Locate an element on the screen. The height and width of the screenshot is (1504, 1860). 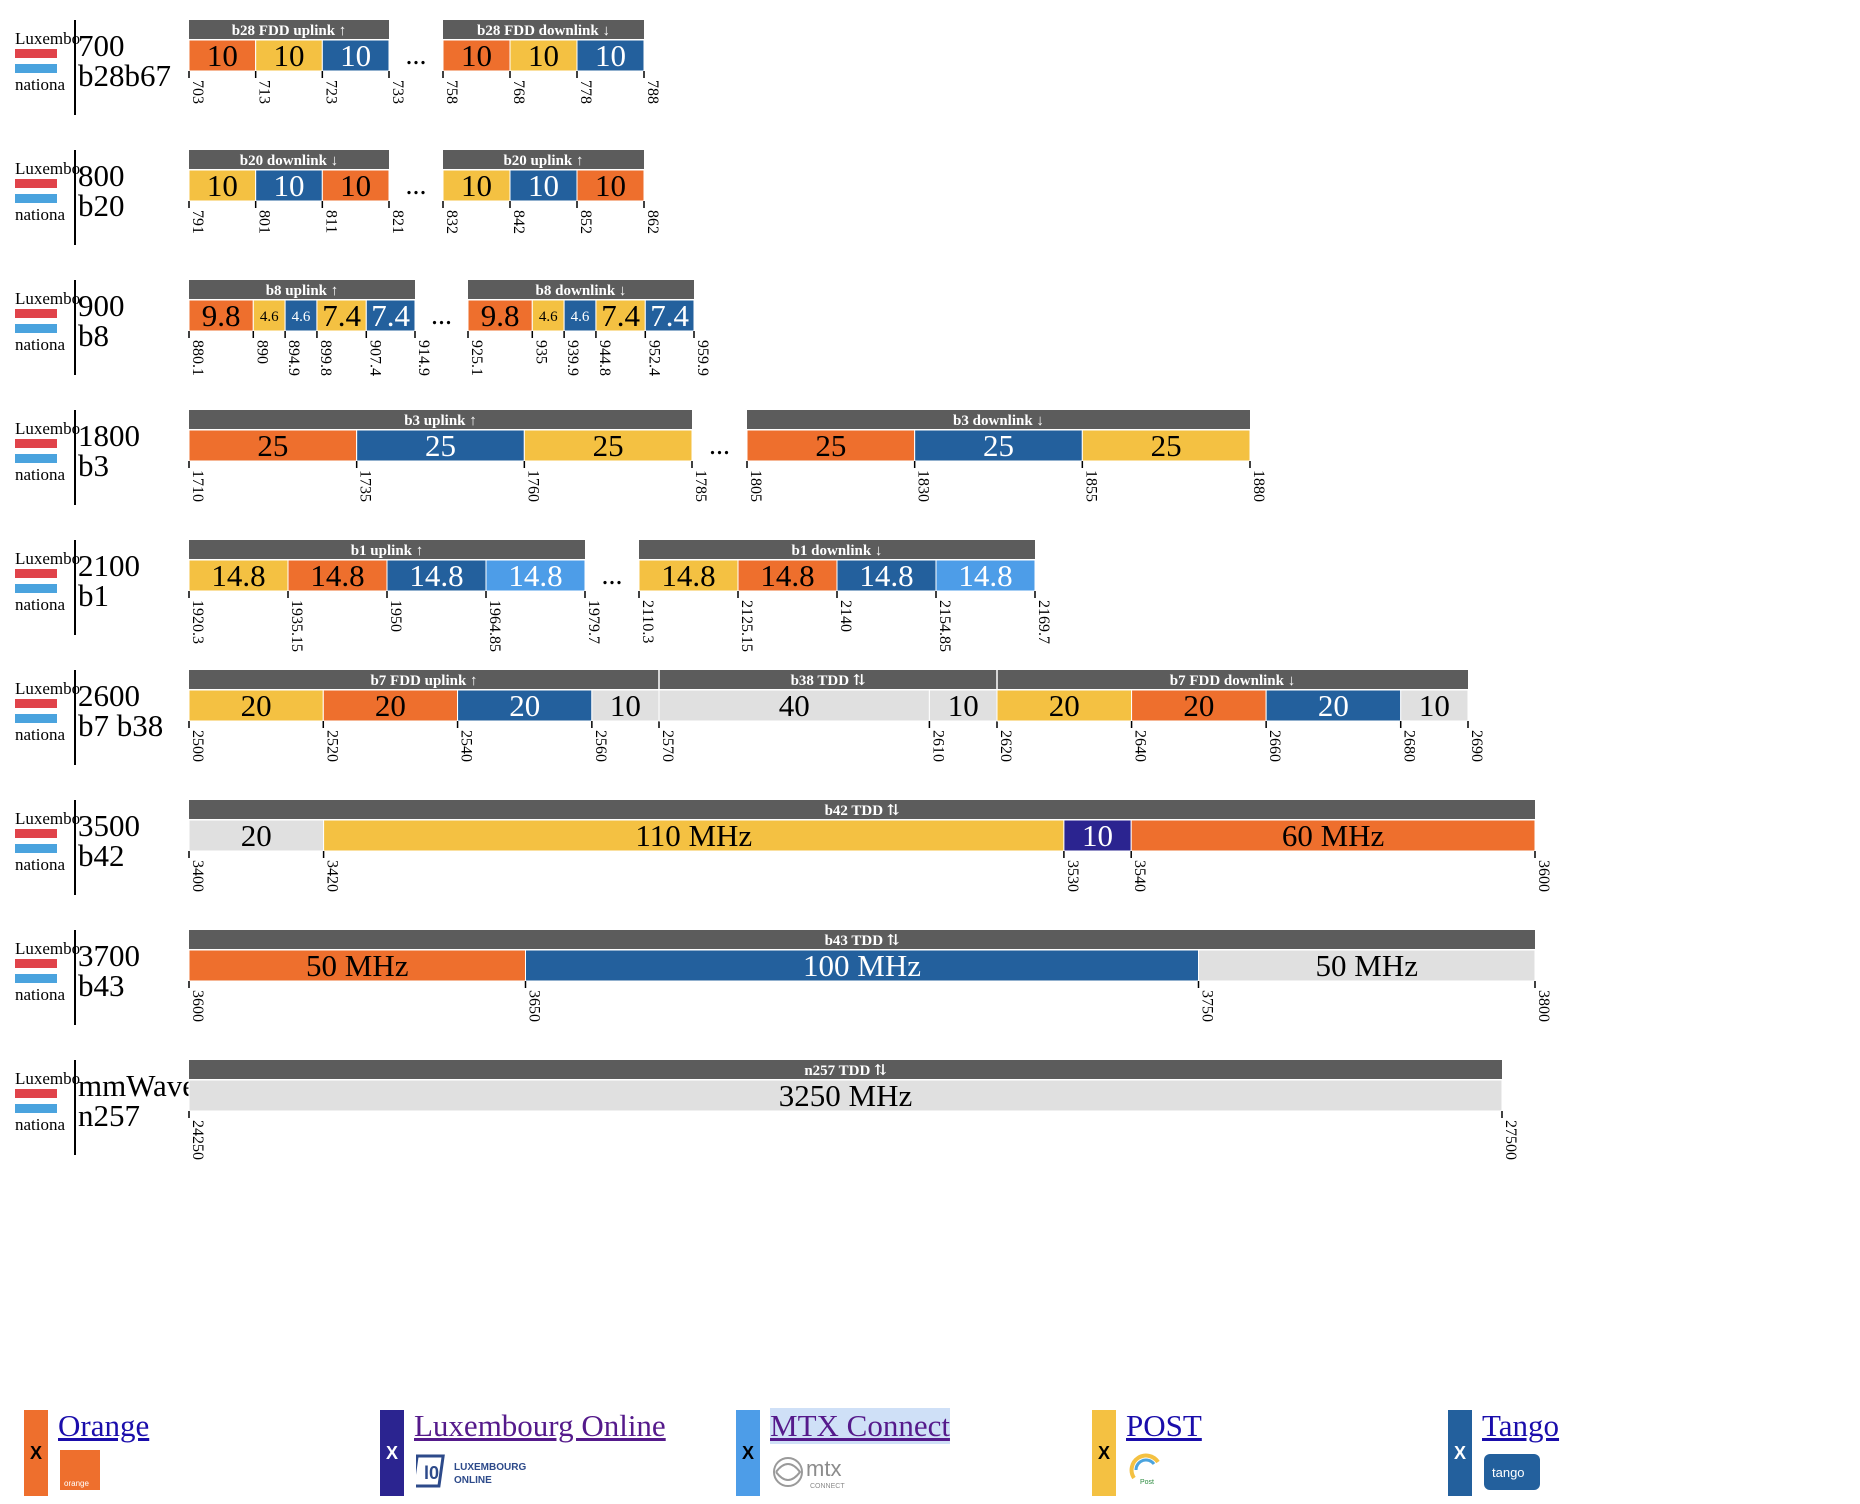
mtx-connect-link: MTX Connect is located at coordinates (860, 1426).